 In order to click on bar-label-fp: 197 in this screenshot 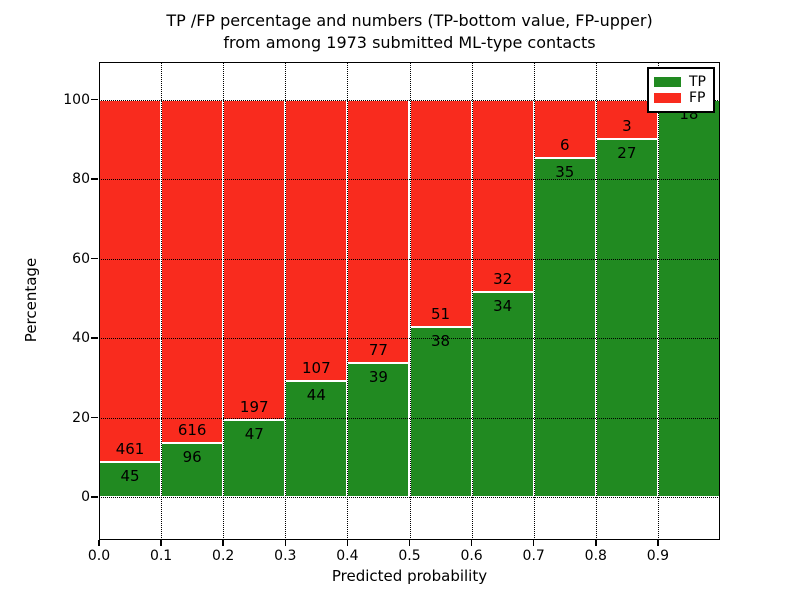, I will do `click(254, 407)`.